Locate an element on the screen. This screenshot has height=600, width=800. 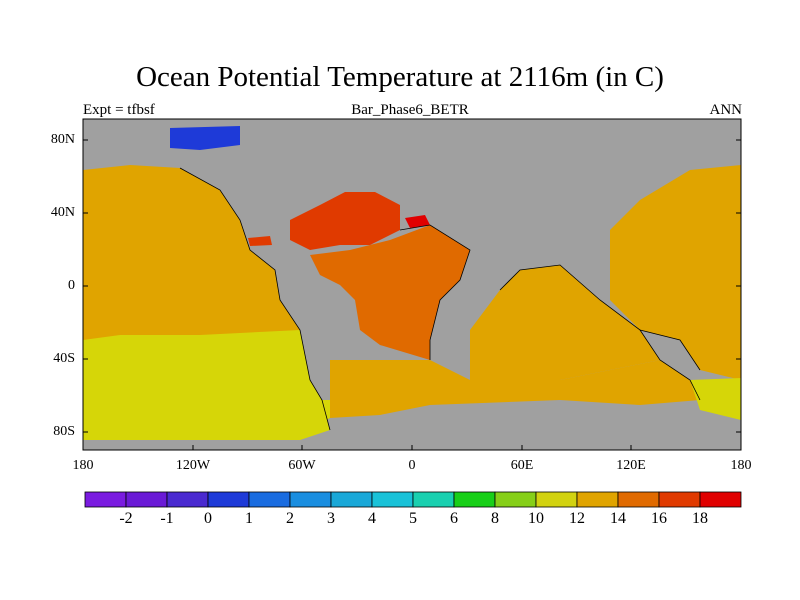
mediterranean is located at coordinates (417, 221).